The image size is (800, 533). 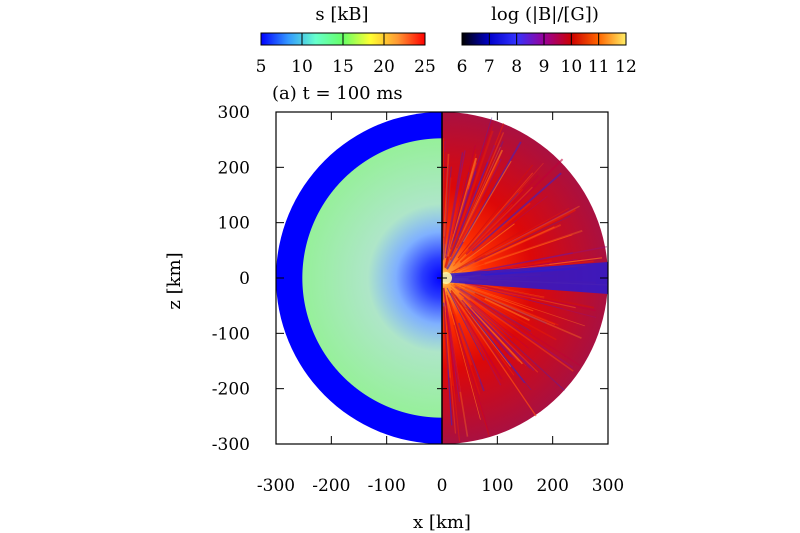 What do you see at coordinates (231, 334) in the screenshot?
I see `y-tick-label: -100` at bounding box center [231, 334].